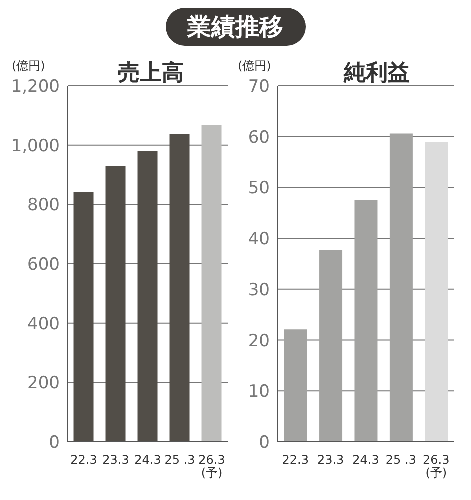 This screenshot has width=471, height=500. What do you see at coordinates (259, 87) in the screenshot?
I see `y-tick-label: 70` at bounding box center [259, 87].